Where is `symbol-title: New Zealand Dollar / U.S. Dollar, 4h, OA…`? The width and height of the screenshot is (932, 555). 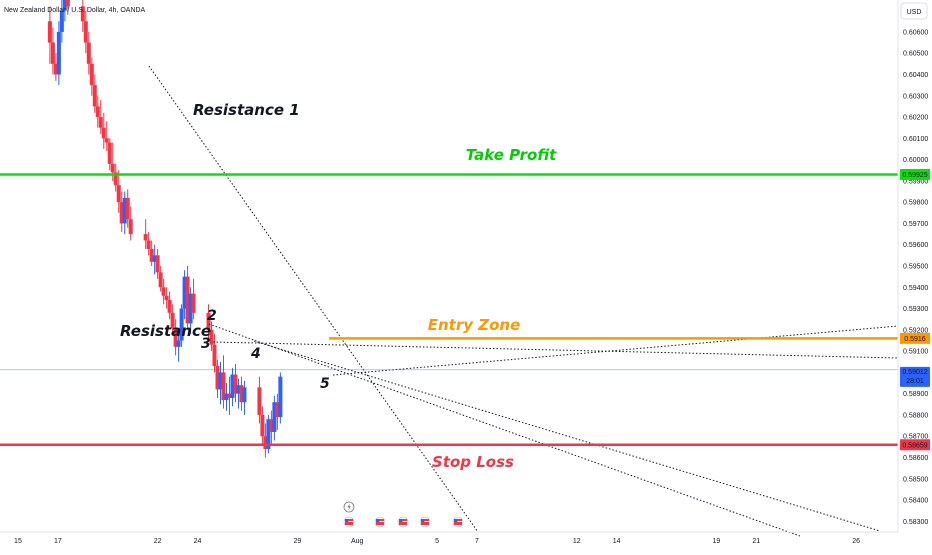 symbol-title: New Zealand Dollar / U.S. Dollar, 4h, OA… is located at coordinates (75, 10).